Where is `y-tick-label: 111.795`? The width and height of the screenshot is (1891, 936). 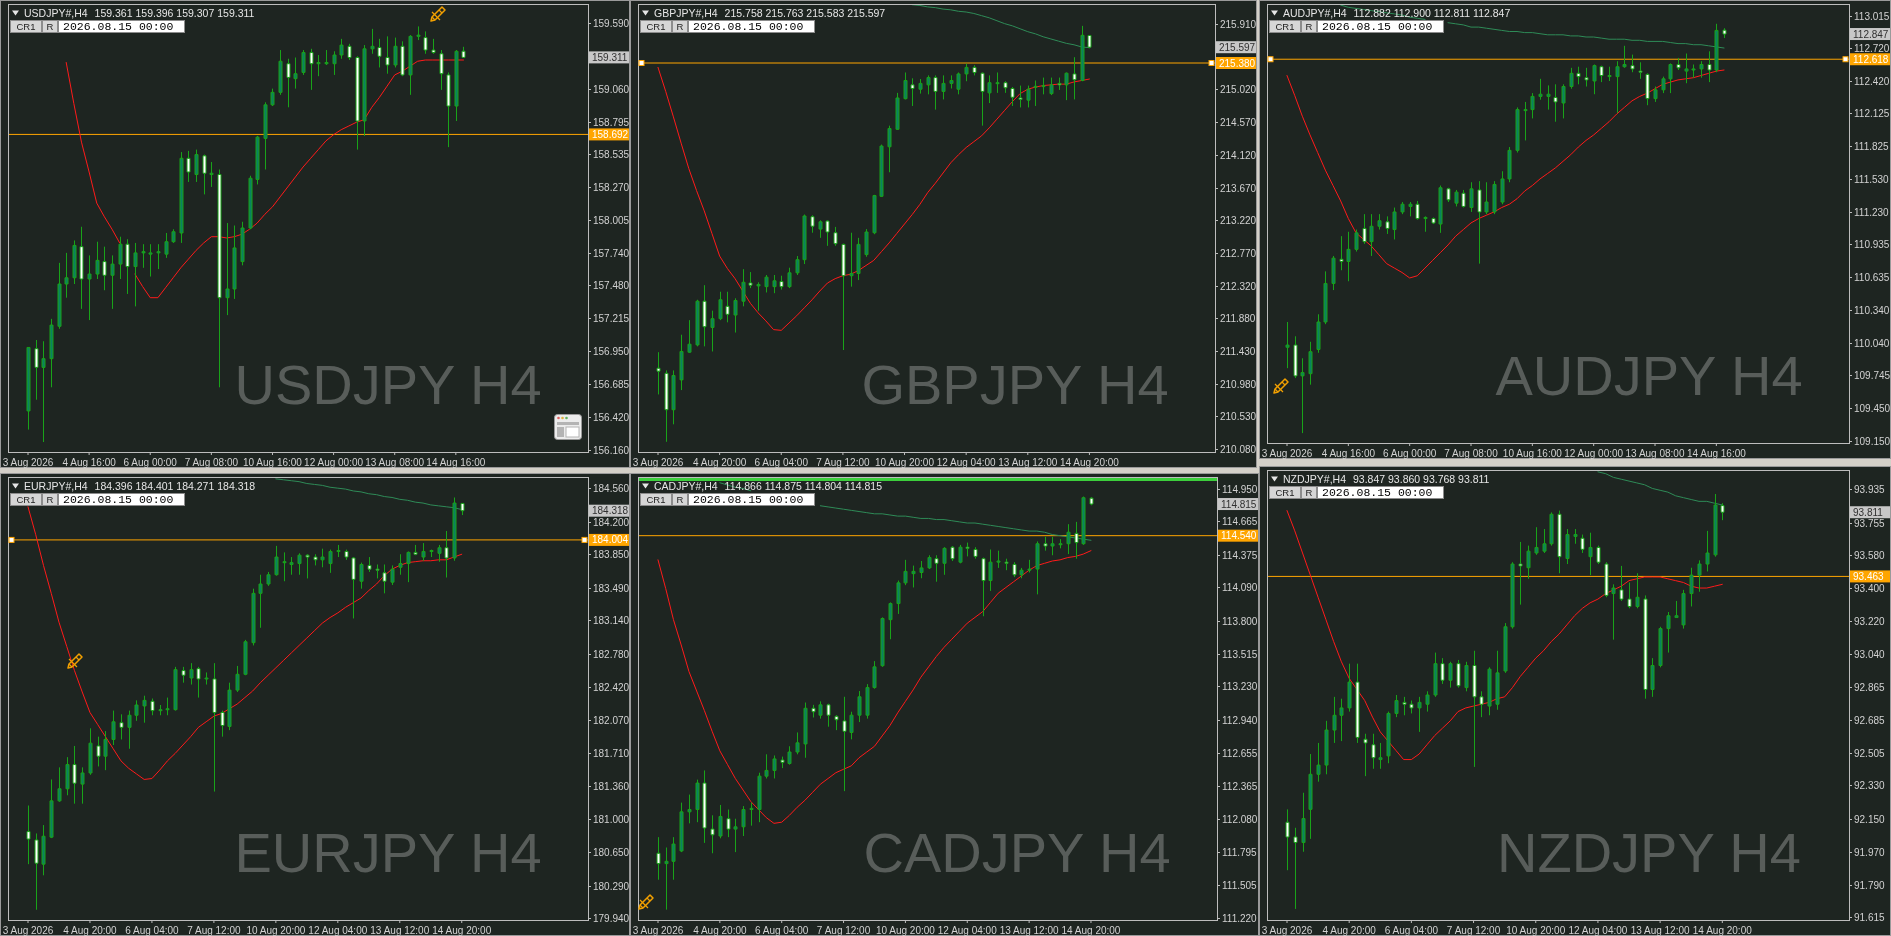 y-tick-label: 111.795 is located at coordinates (1240, 852).